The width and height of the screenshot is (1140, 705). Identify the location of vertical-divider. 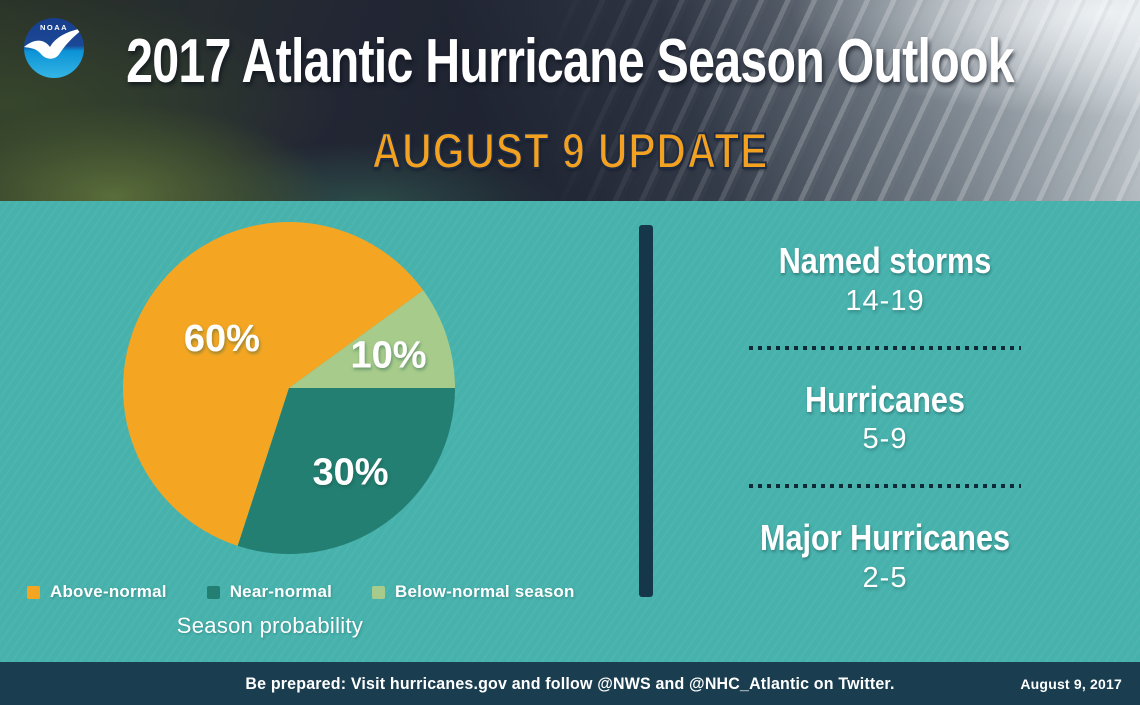
(646, 411).